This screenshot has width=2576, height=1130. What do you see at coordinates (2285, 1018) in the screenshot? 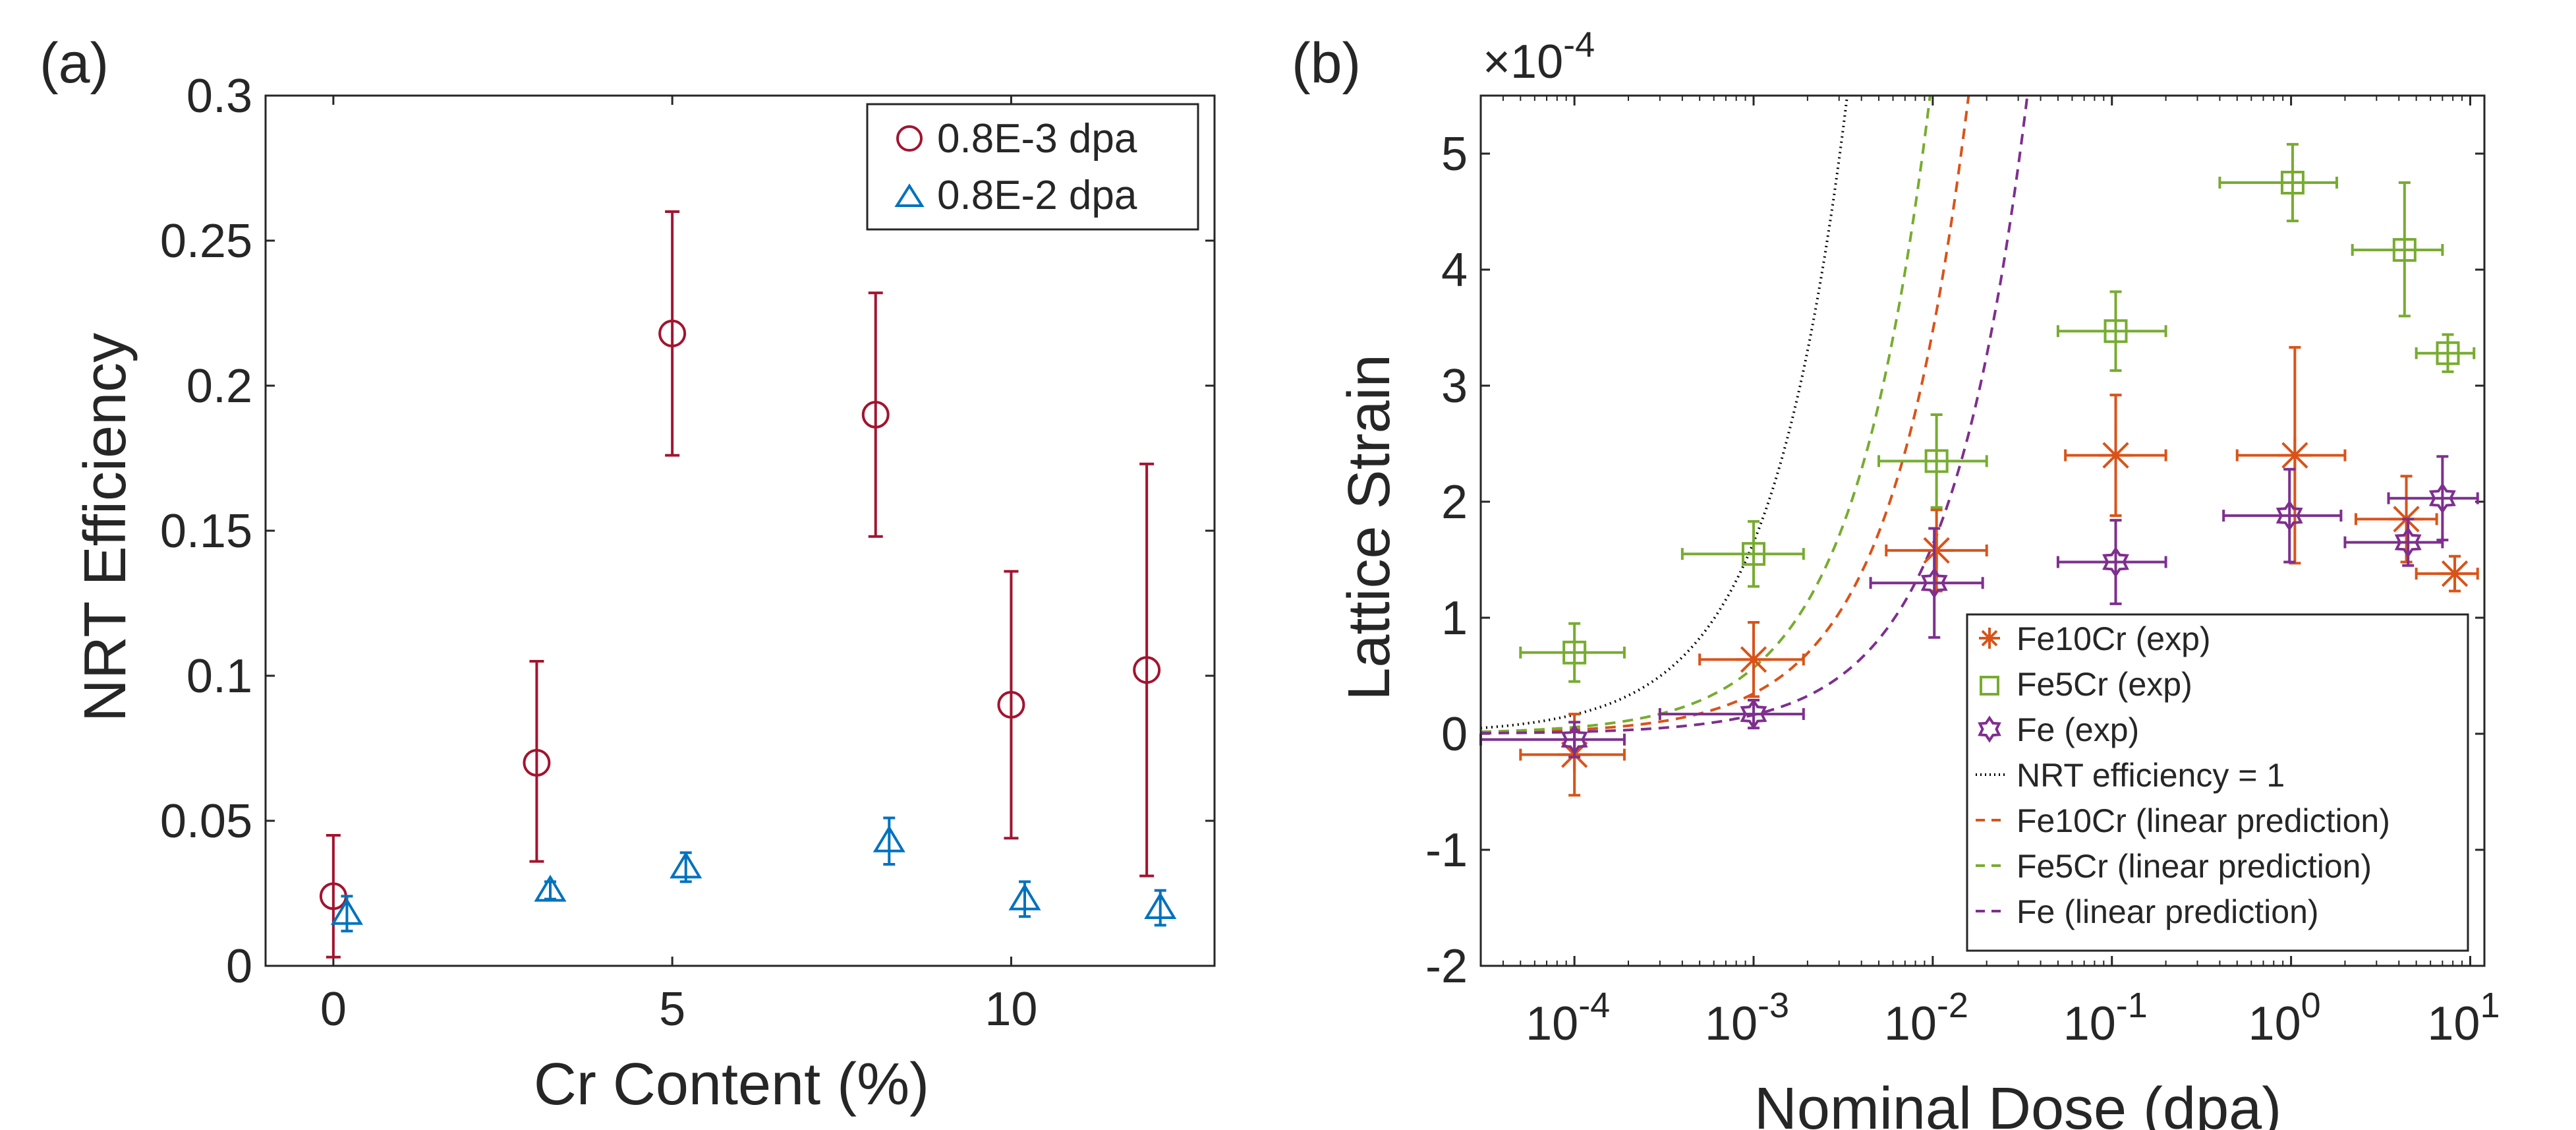
I see `panel-b-xtick-label: 10⁰` at bounding box center [2285, 1018].